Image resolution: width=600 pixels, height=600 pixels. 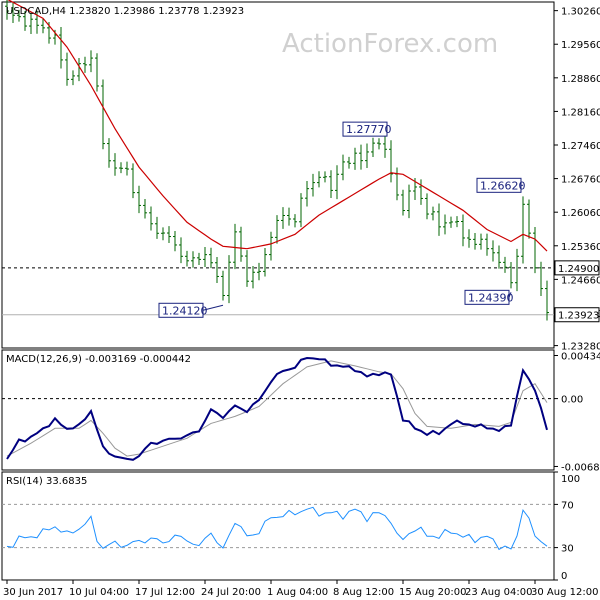 What do you see at coordinates (564, 576) in the screenshot?
I see `rsi-tick-label: 0` at bounding box center [564, 576].